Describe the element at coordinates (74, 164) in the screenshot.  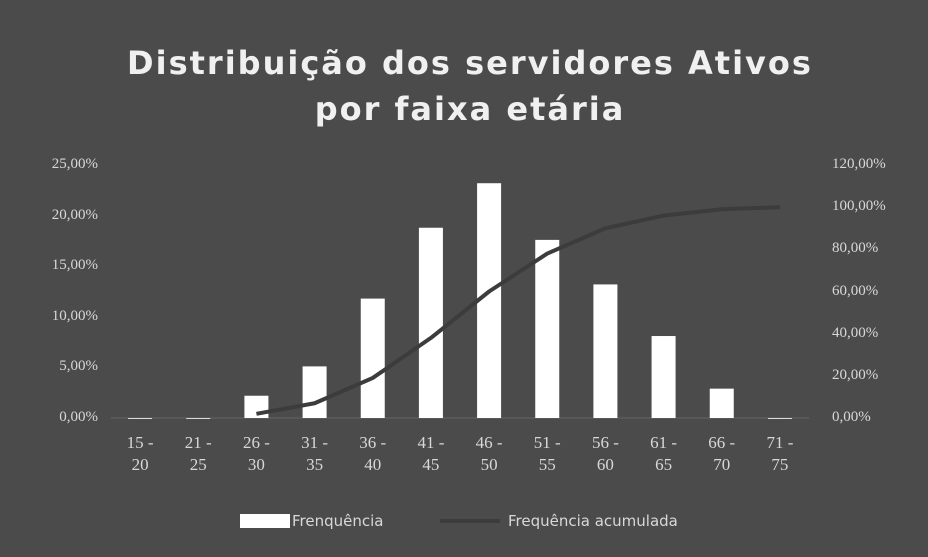
I see `y-tick-label: 25,00%` at that location.